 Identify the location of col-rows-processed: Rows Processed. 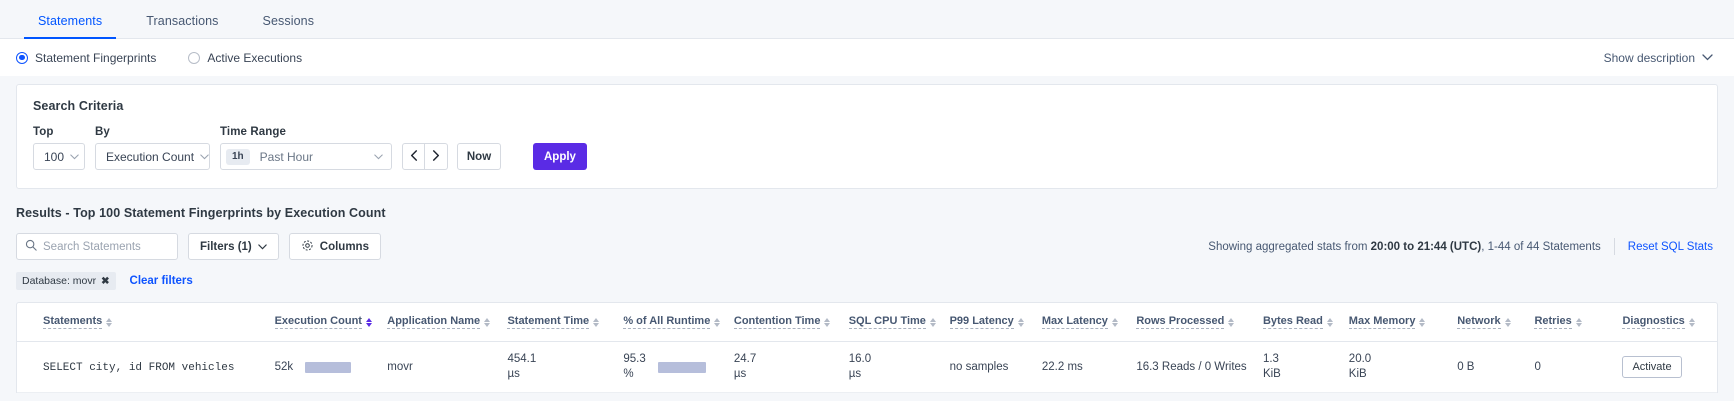
(1199, 322).